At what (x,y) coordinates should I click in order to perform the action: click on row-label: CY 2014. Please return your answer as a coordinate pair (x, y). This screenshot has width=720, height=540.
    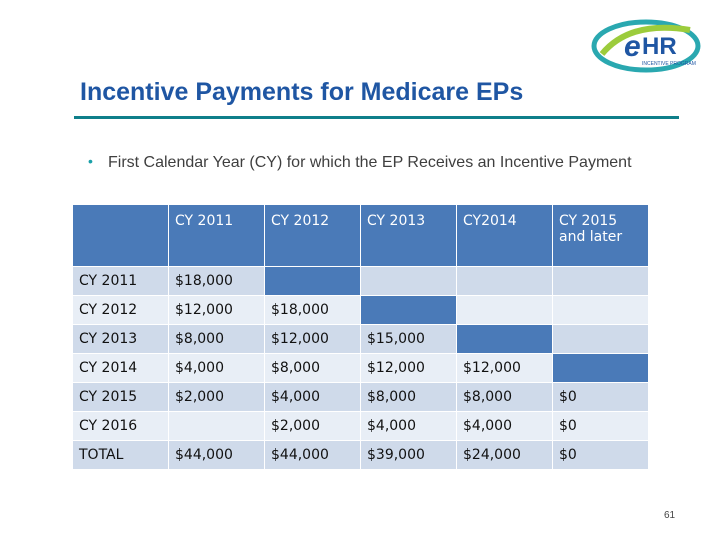
    Looking at the image, I should click on (120, 368).